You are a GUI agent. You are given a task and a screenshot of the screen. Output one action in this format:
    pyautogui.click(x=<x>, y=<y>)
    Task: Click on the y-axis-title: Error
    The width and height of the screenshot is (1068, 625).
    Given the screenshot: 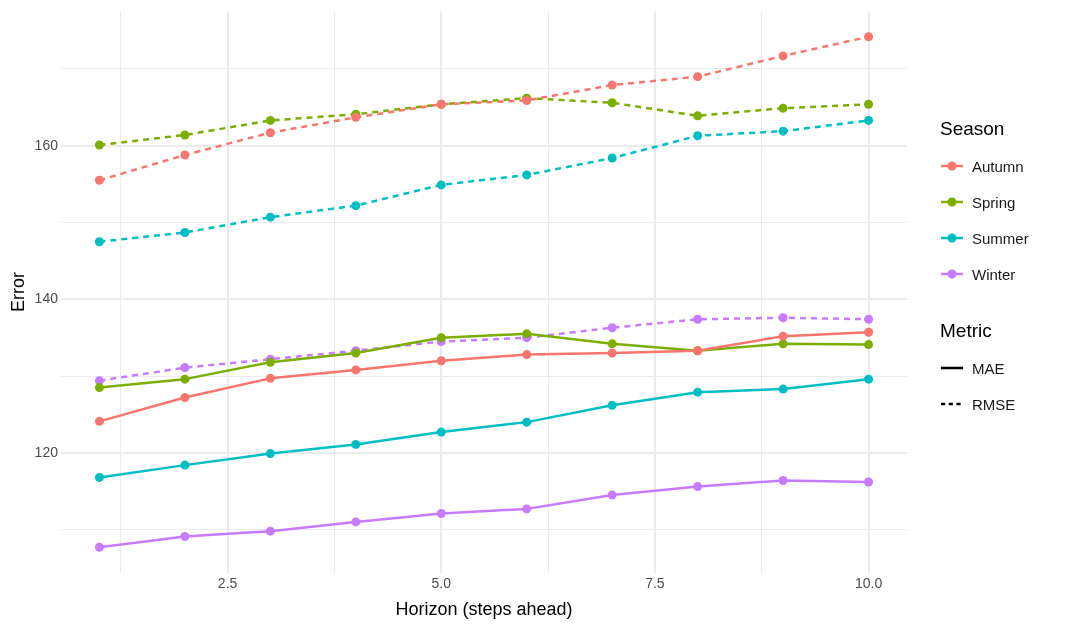 What is the action you would take?
    pyautogui.click(x=17, y=292)
    